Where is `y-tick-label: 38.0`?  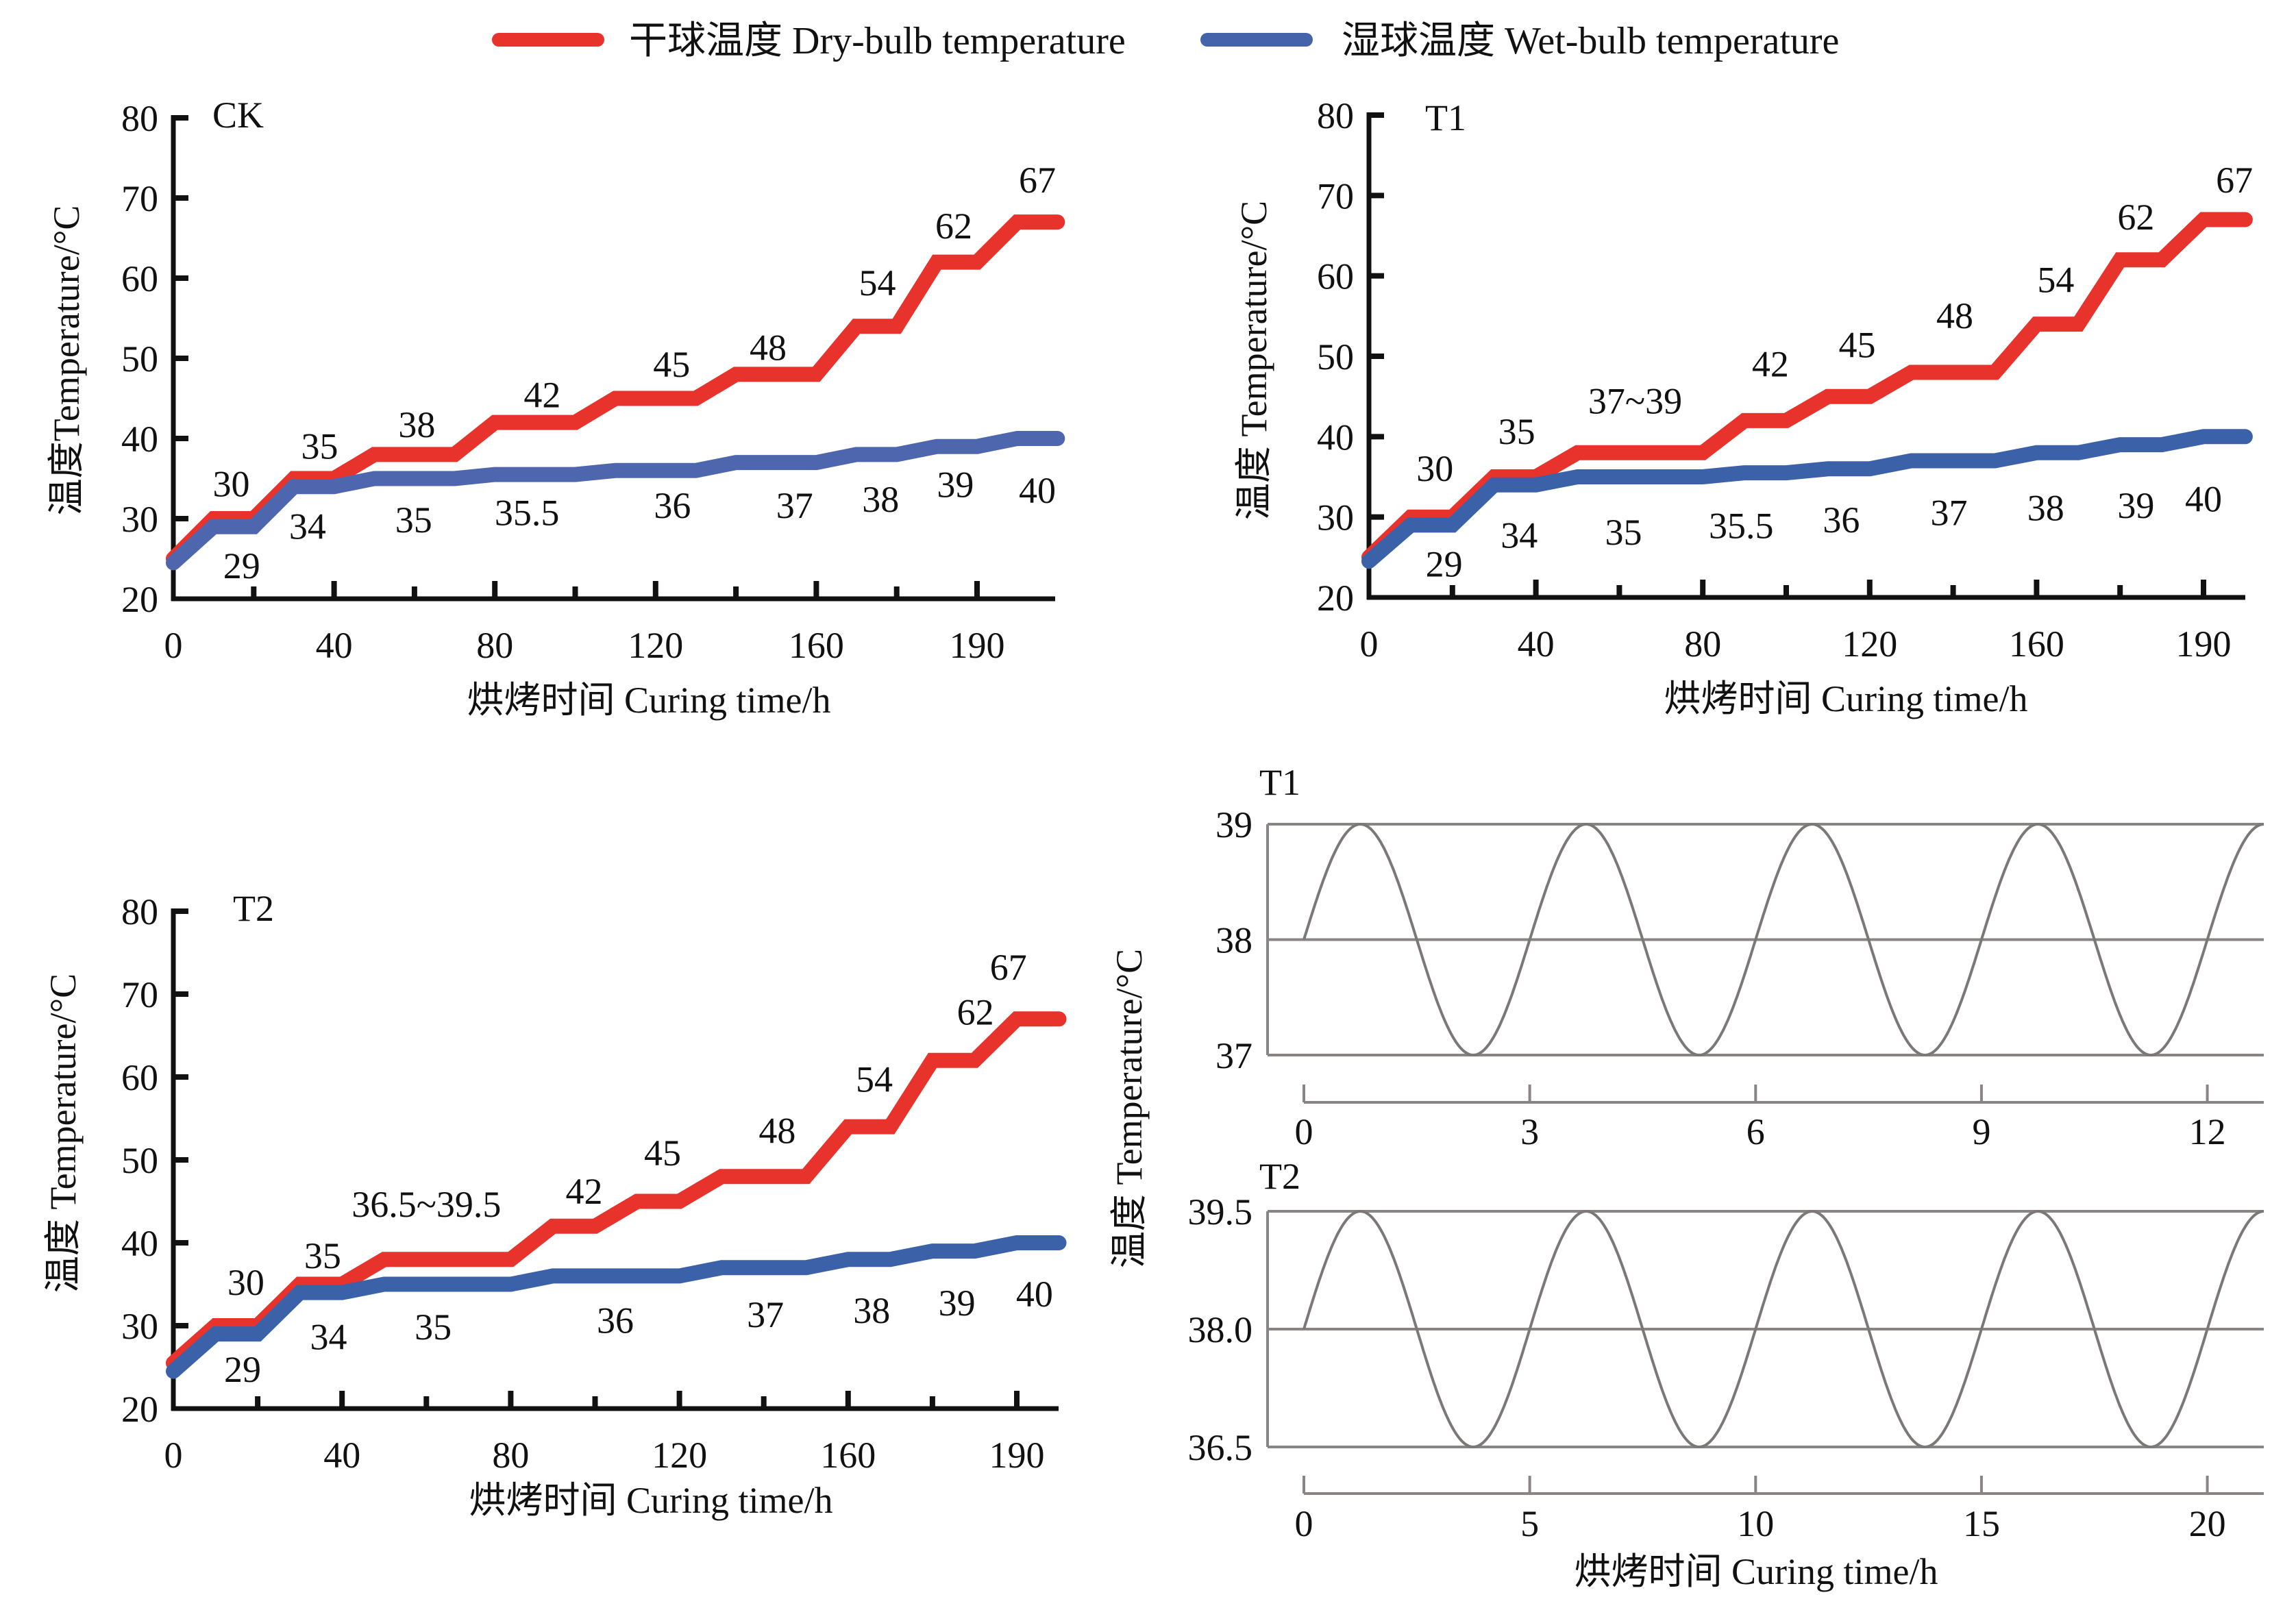 y-tick-label: 38.0 is located at coordinates (1220, 1329).